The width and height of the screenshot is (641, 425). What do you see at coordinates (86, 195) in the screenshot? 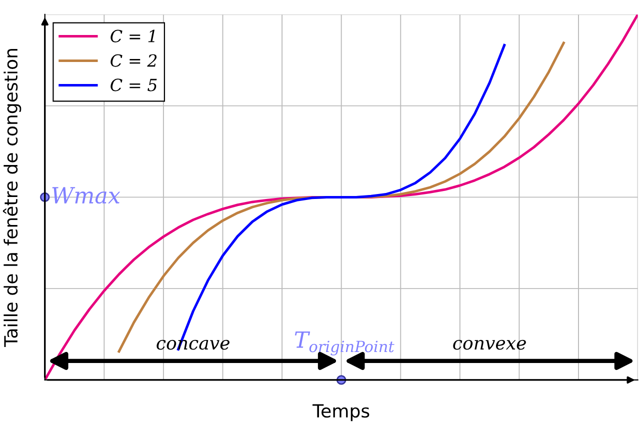
I see `annotation: Wmax` at bounding box center [86, 195].